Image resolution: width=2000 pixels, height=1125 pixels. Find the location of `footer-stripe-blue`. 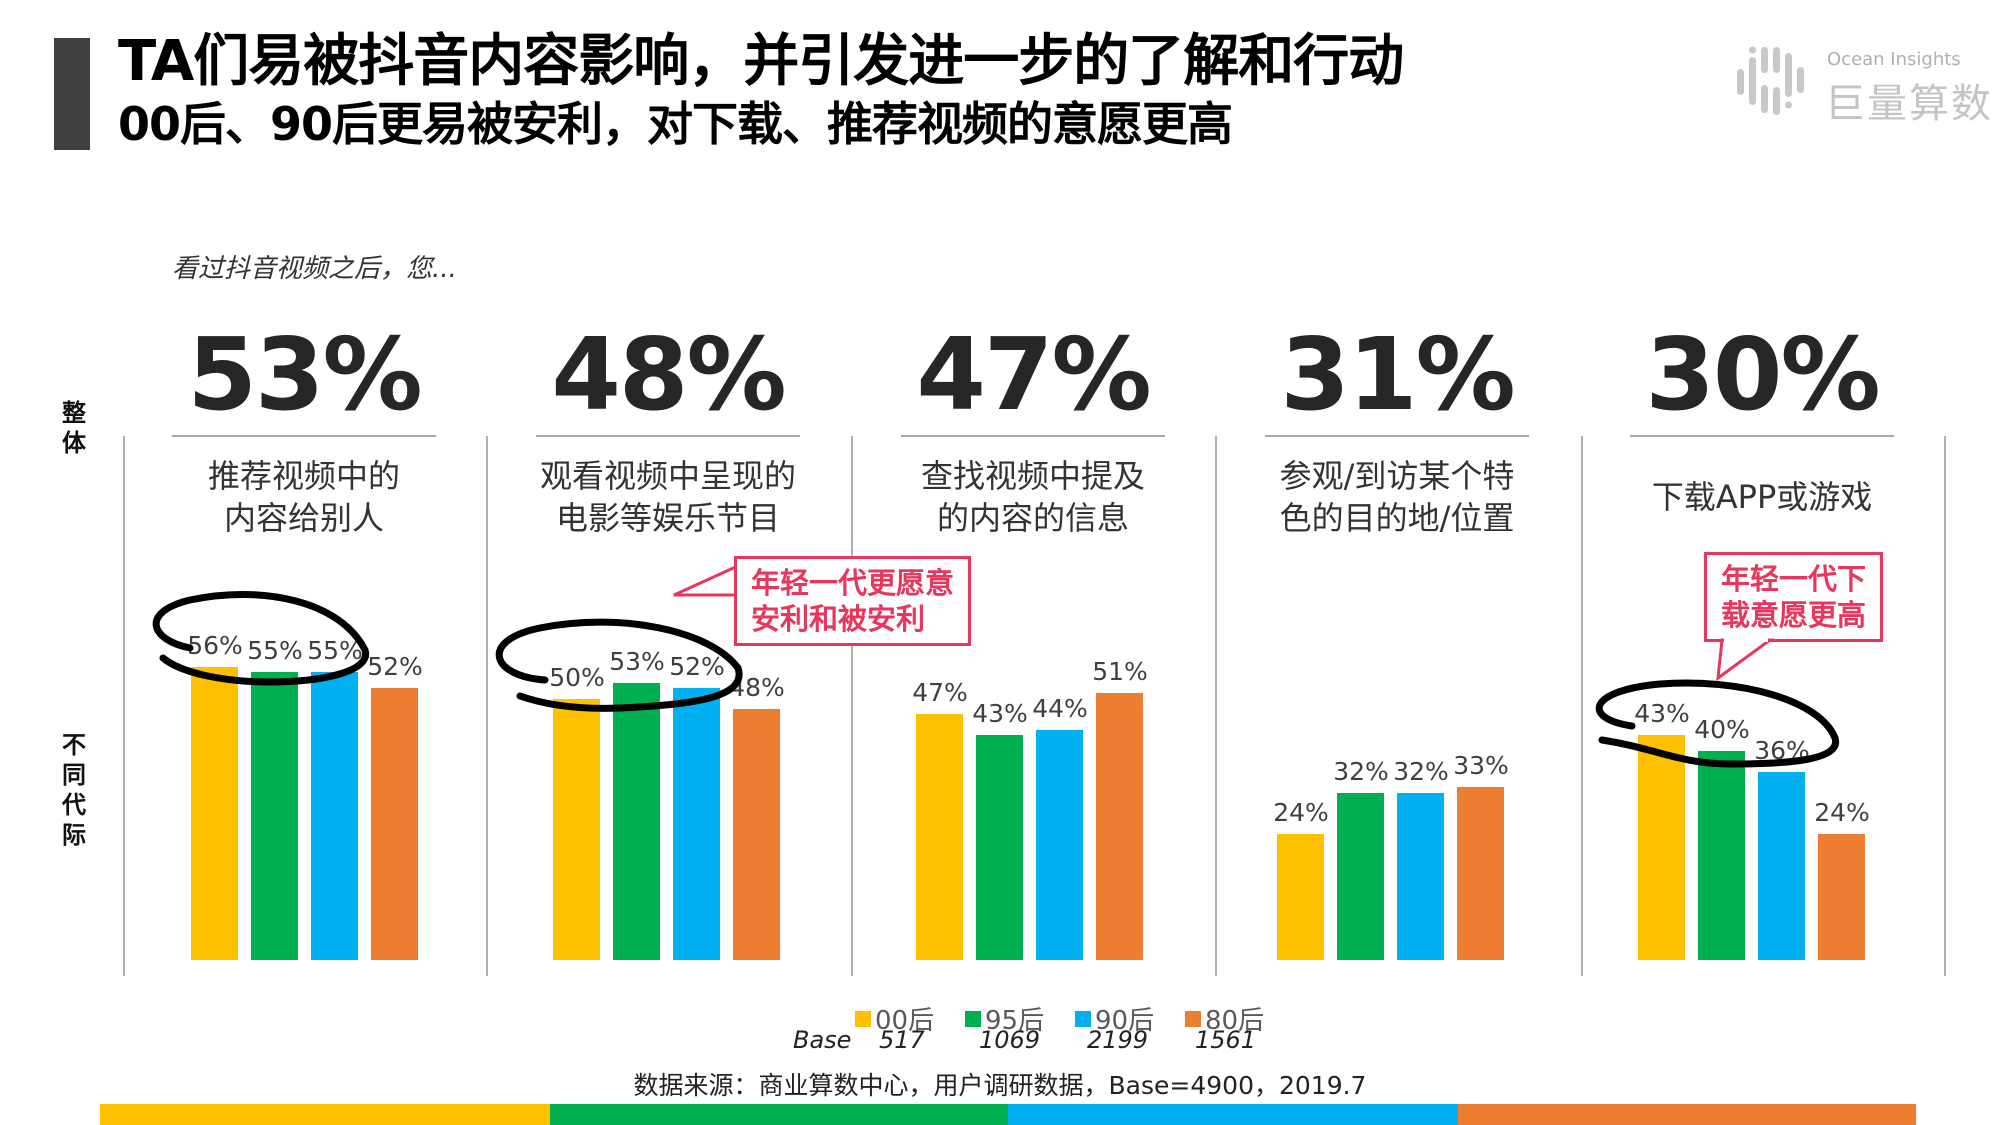

footer-stripe-blue is located at coordinates (1233, 1114).